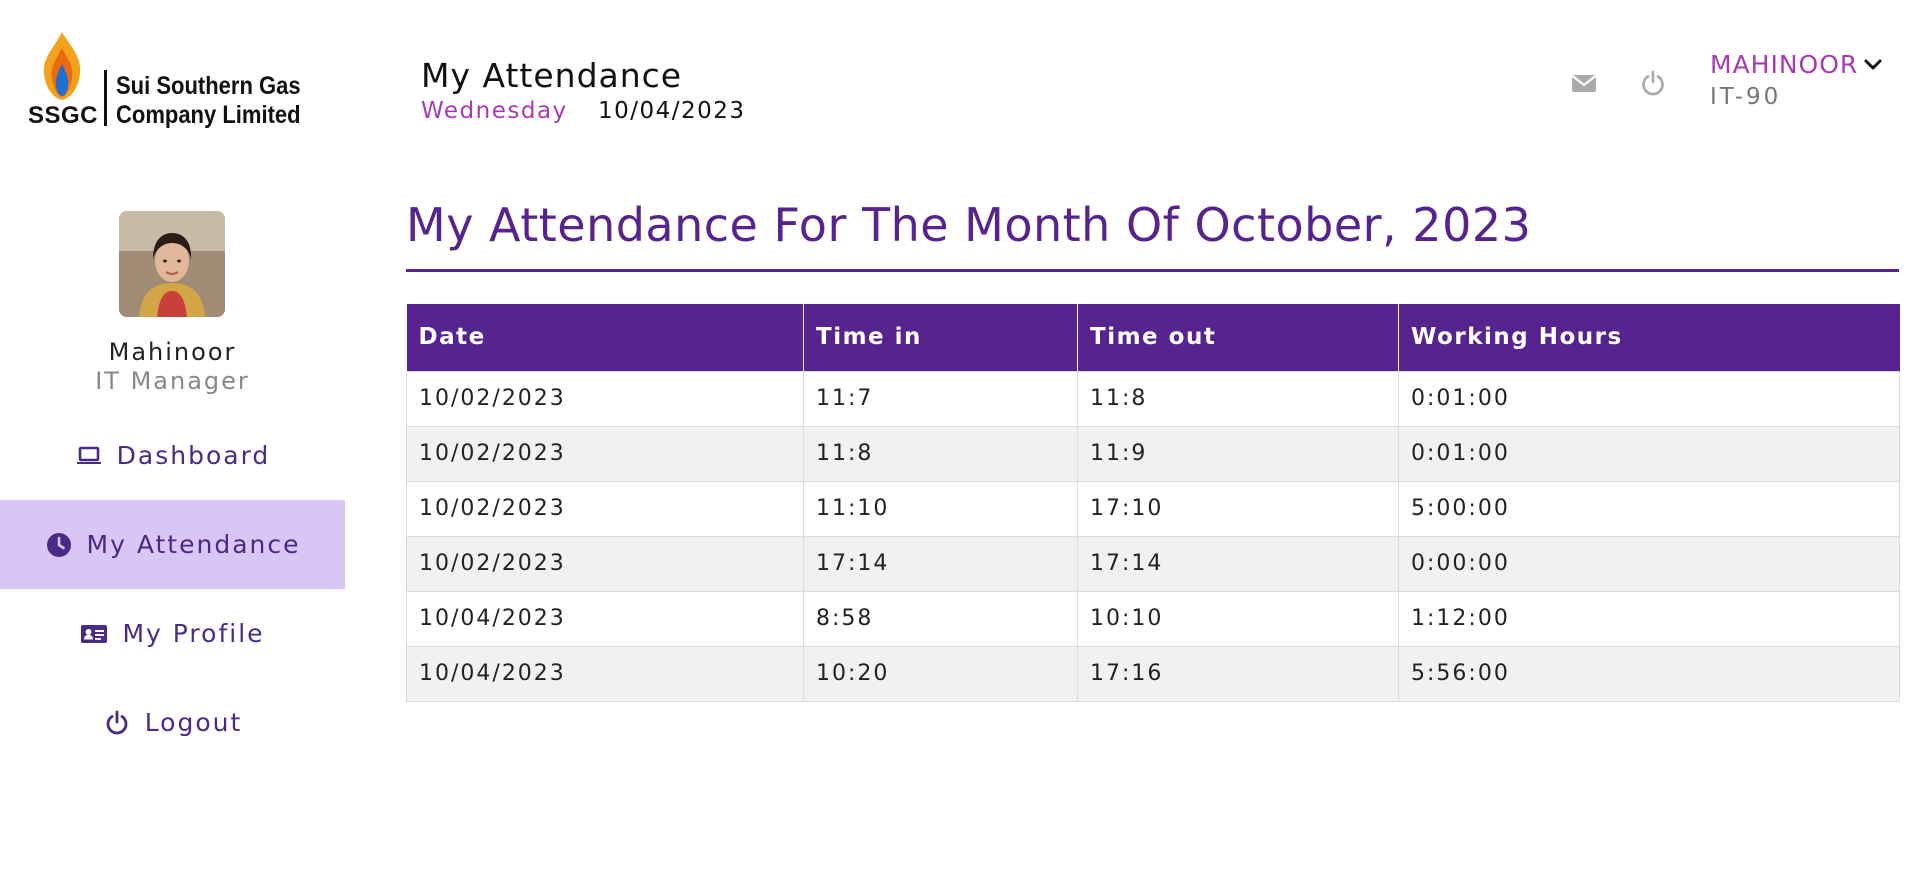 This screenshot has height=891, width=1919. I want to click on sidebar-item-my-profile: My Profile, so click(172, 633).